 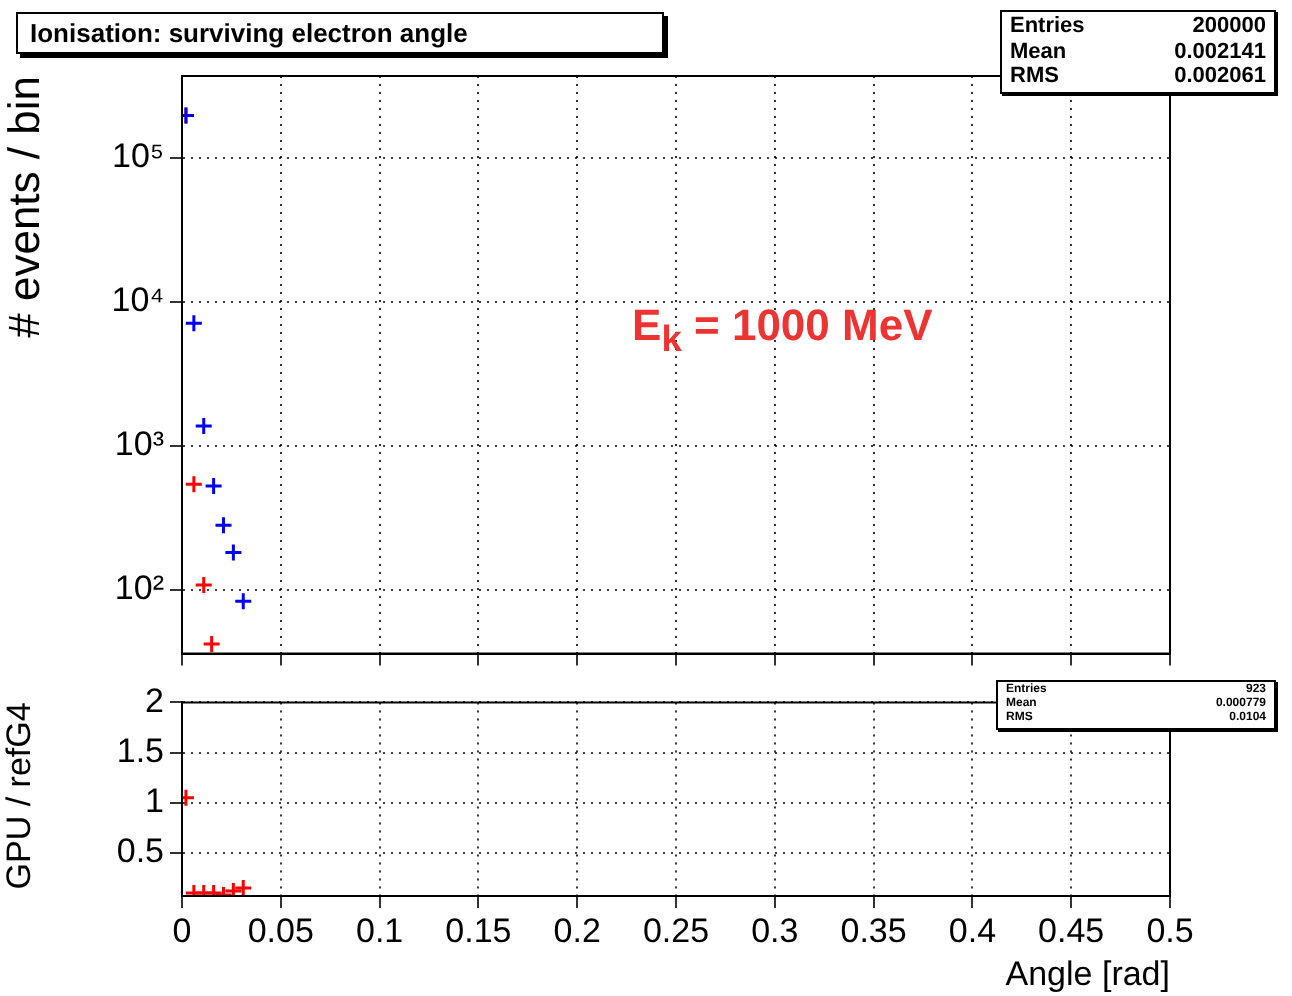 What do you see at coordinates (1071, 930) in the screenshot?
I see `x-tick-label: 0.45` at bounding box center [1071, 930].